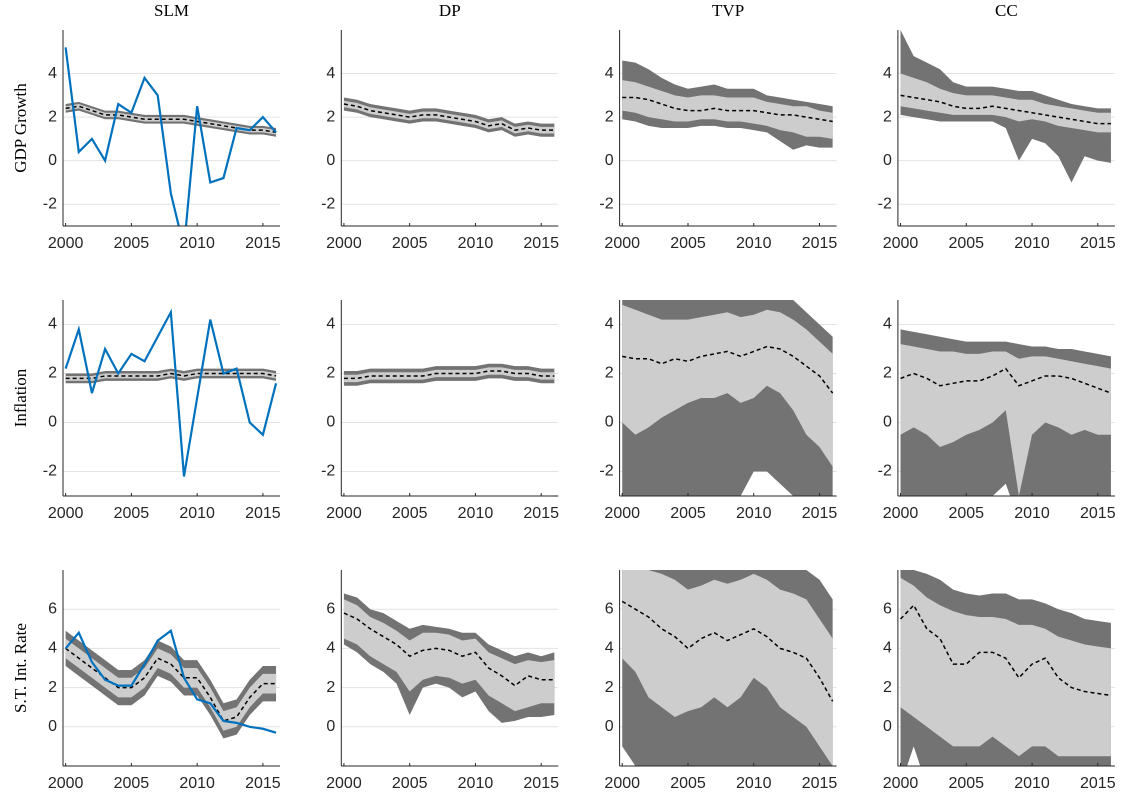  Describe the element at coordinates (171, 10) in the screenshot. I see `panel-title: SLM` at that location.